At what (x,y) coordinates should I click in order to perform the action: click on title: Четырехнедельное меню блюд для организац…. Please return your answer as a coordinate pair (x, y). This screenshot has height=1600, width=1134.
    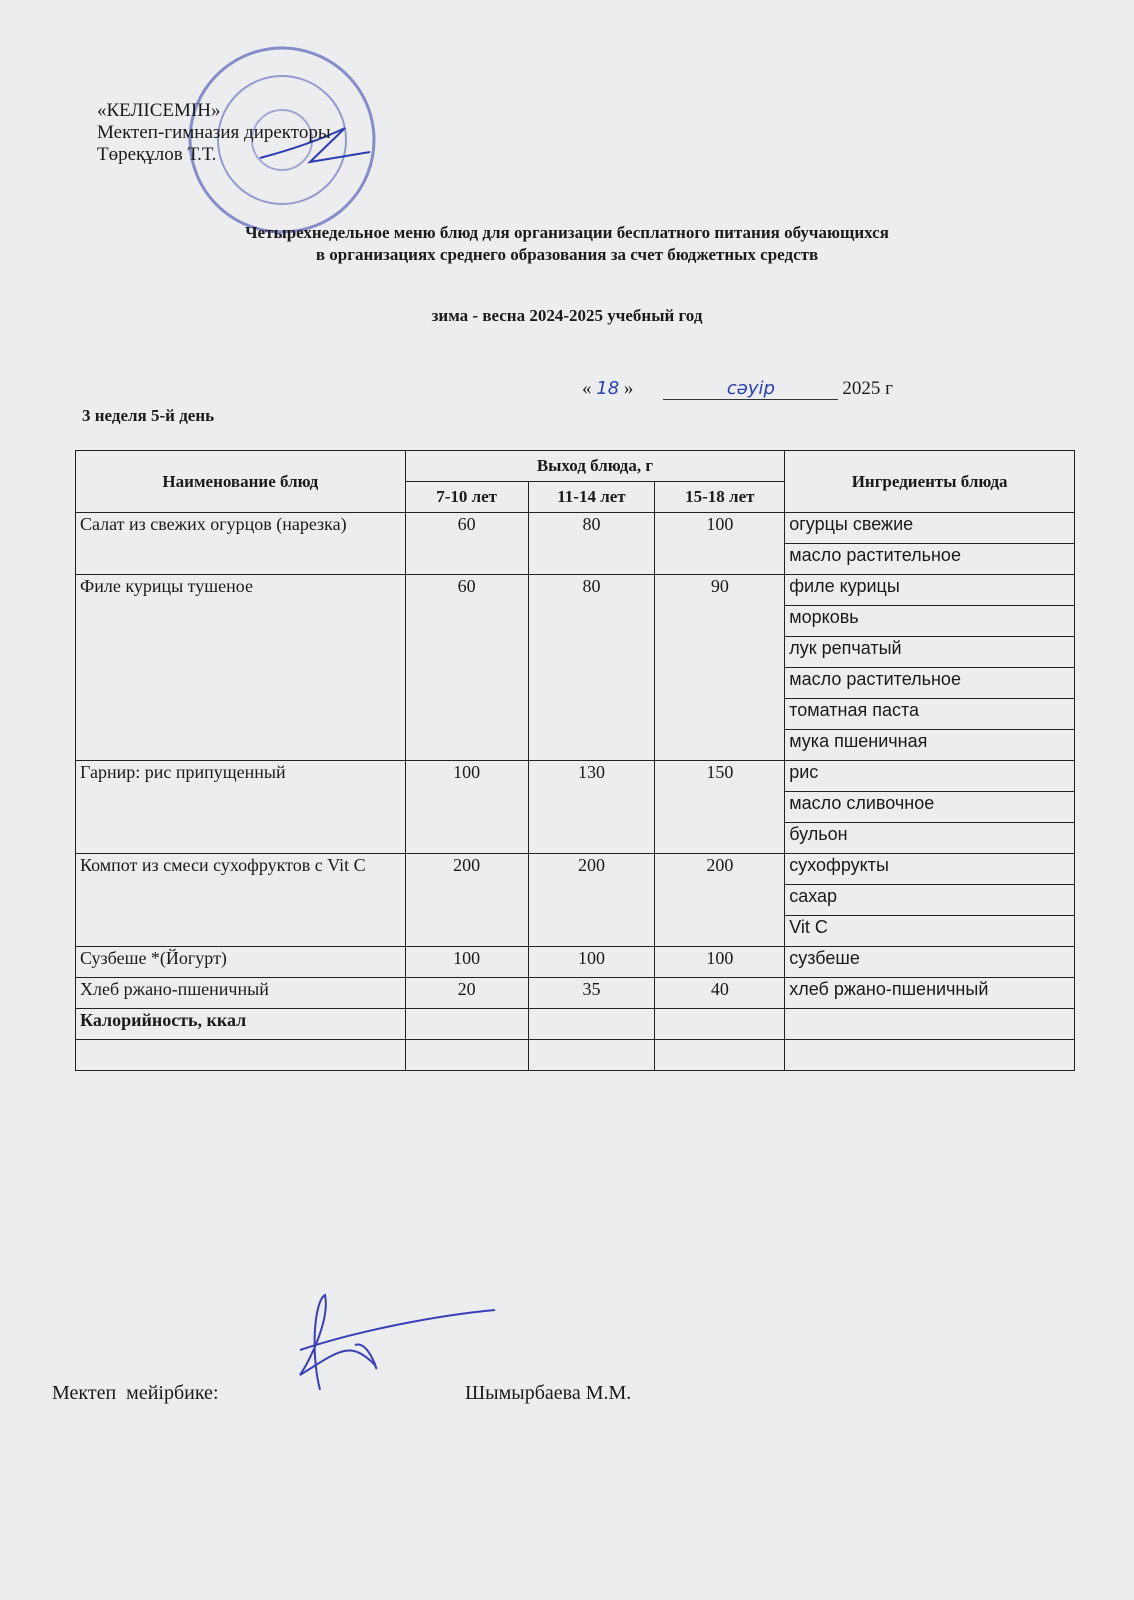
    Looking at the image, I should click on (567, 244).